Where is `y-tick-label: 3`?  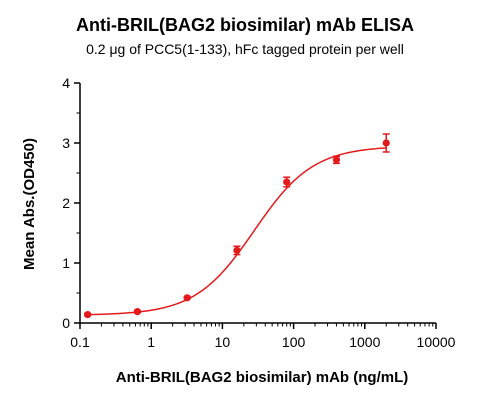
y-tick-label: 3 is located at coordinates (66, 143).